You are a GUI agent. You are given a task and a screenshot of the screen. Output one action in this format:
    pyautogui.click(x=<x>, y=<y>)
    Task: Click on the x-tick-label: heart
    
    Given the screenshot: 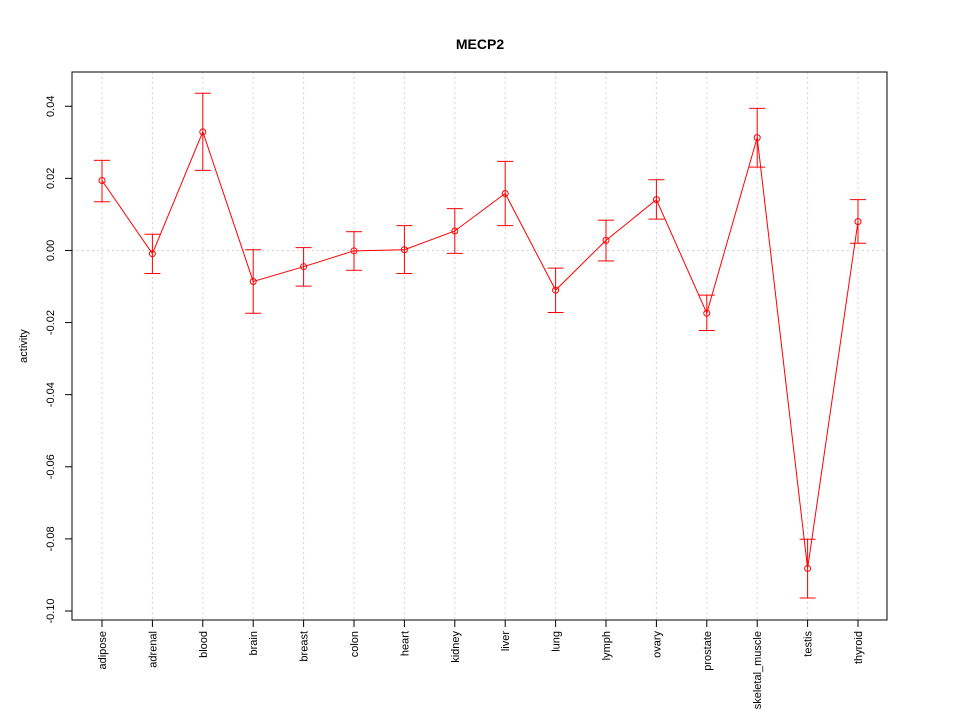 What is the action you would take?
    pyautogui.click(x=405, y=643)
    